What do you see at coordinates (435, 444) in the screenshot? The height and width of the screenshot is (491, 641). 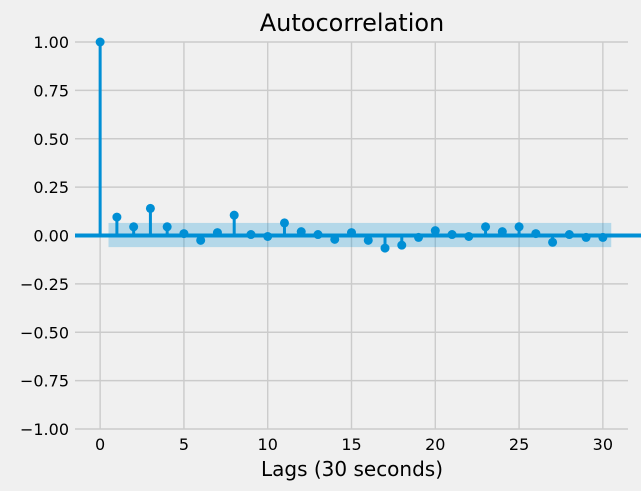 I see `x-tick-label: 20` at bounding box center [435, 444].